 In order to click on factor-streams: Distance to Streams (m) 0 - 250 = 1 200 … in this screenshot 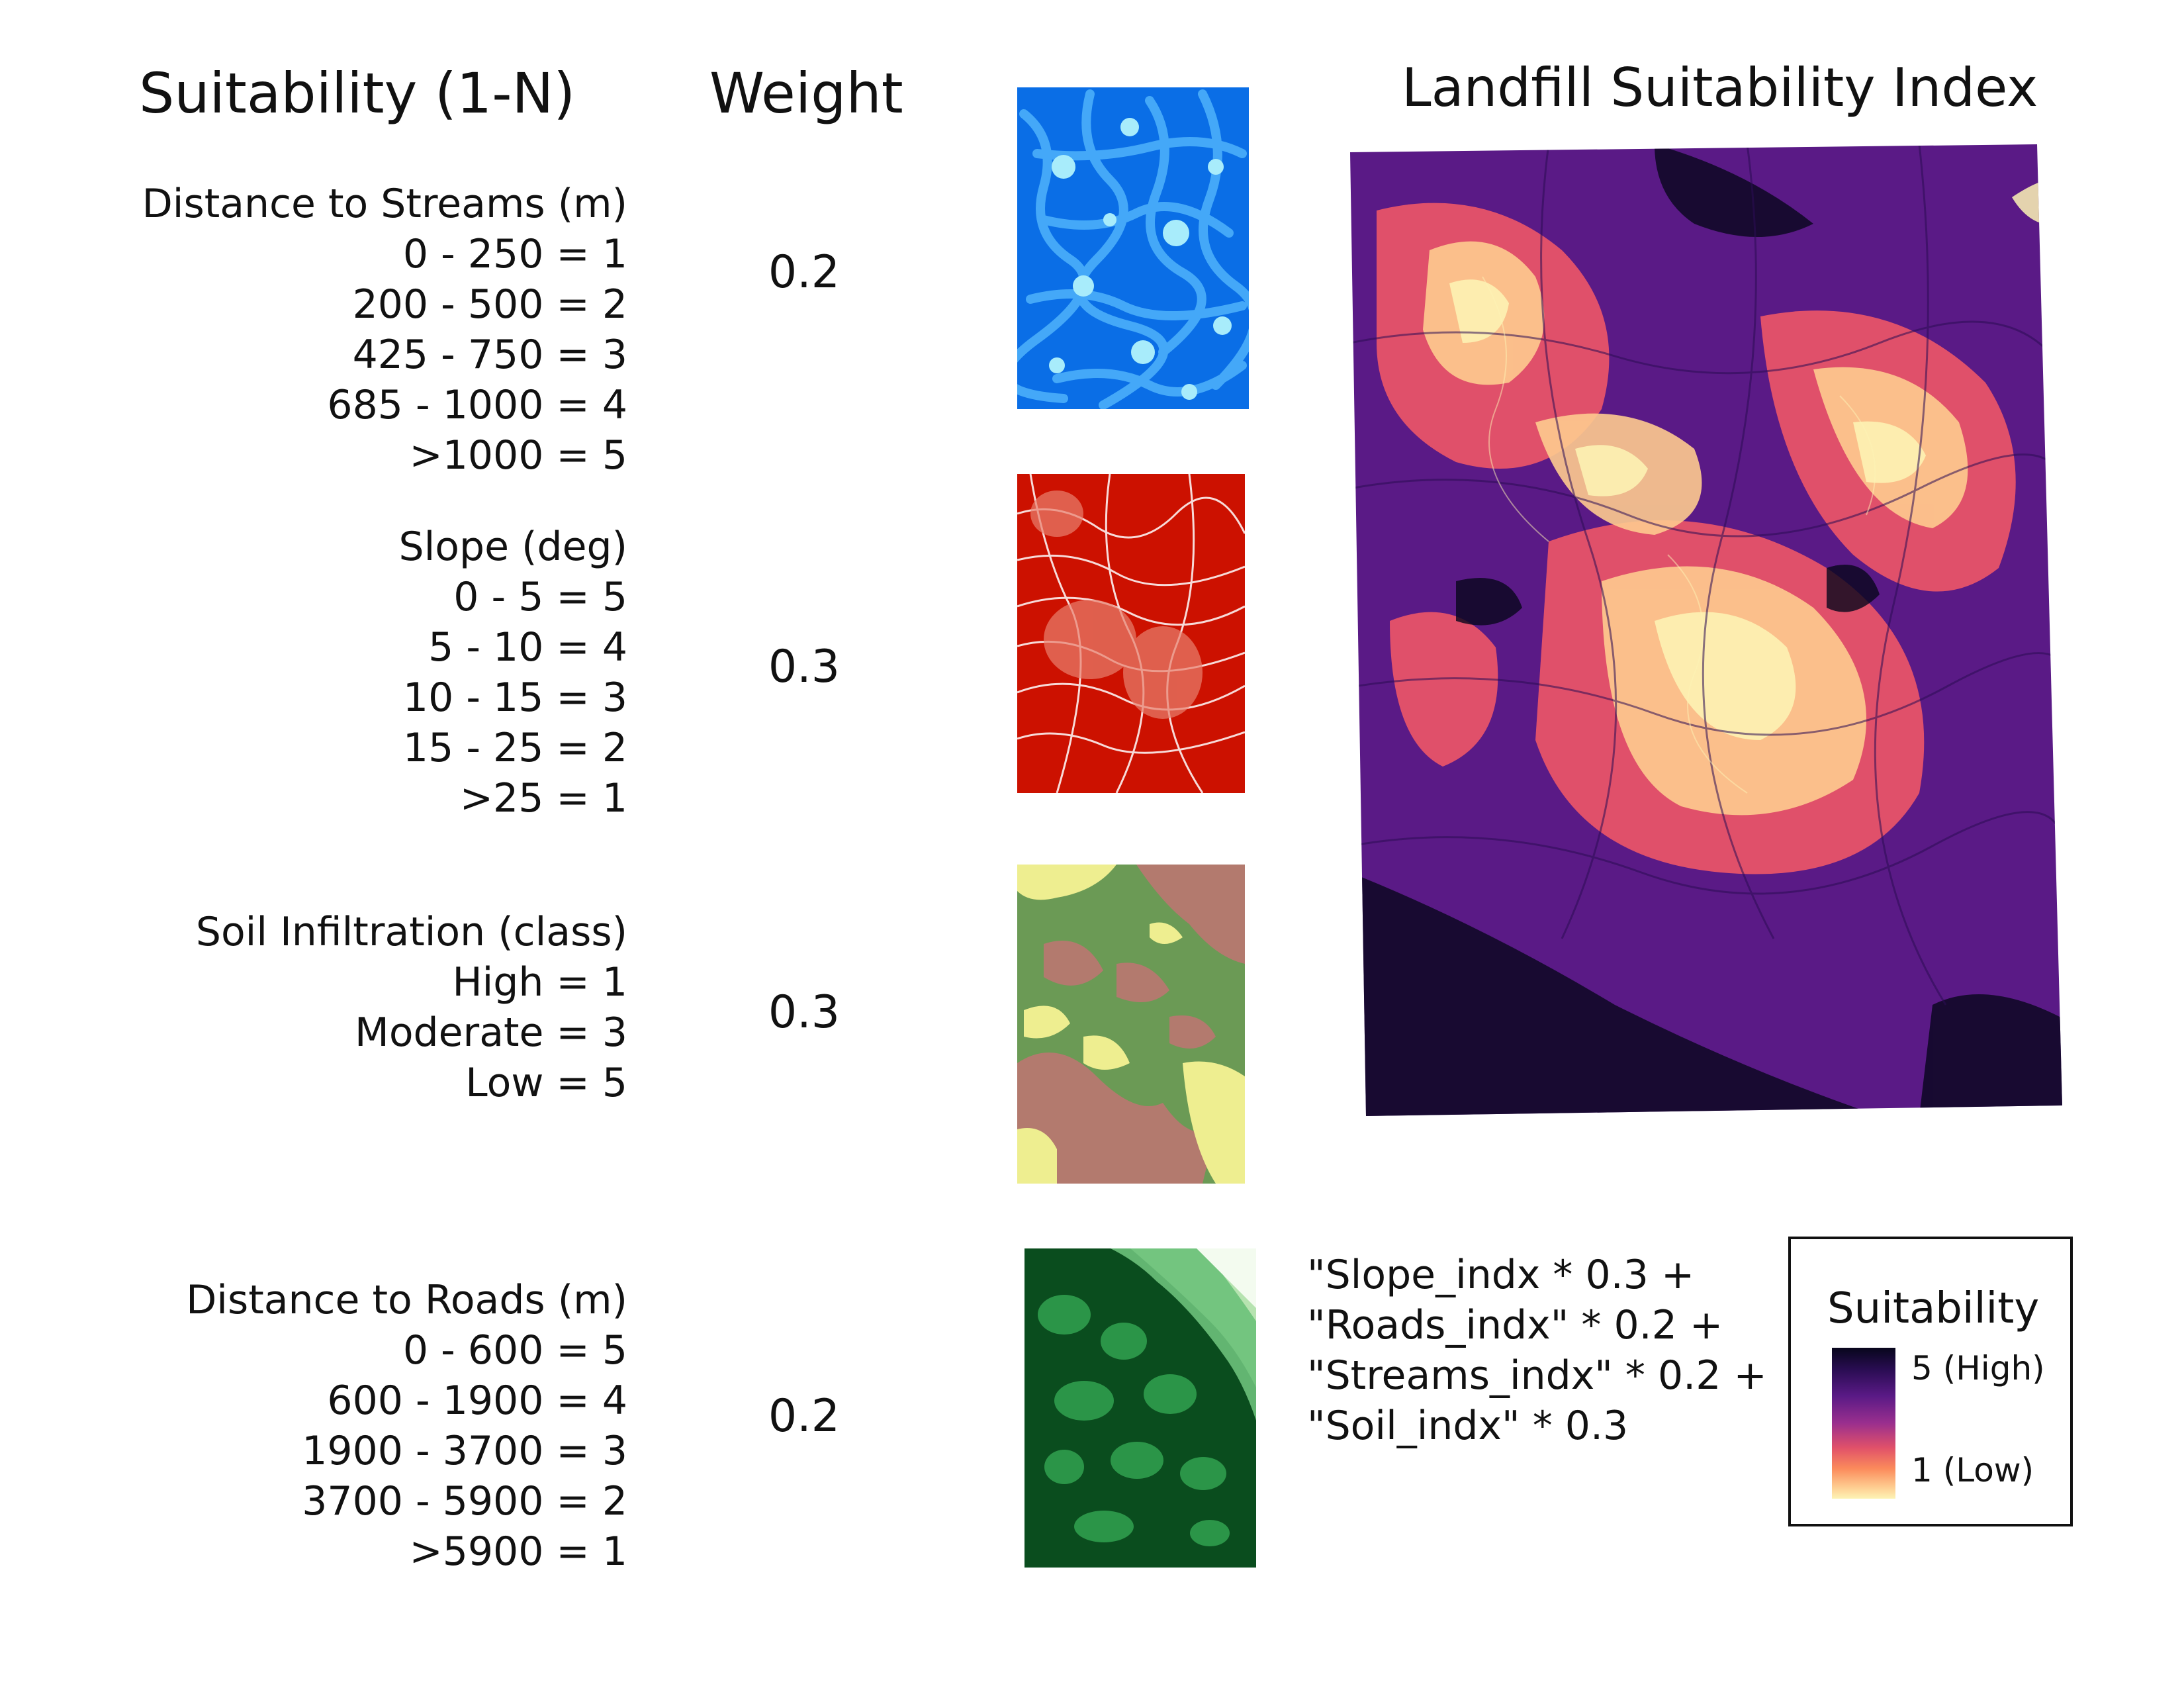, I will do `click(385, 330)`.